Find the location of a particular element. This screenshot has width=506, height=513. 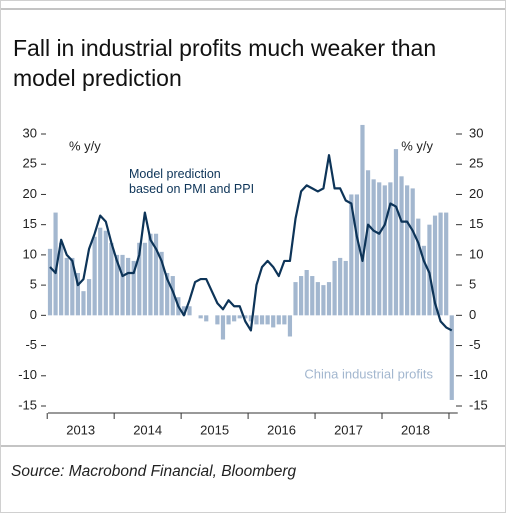

x-tick-label: 2014 is located at coordinates (147, 429).